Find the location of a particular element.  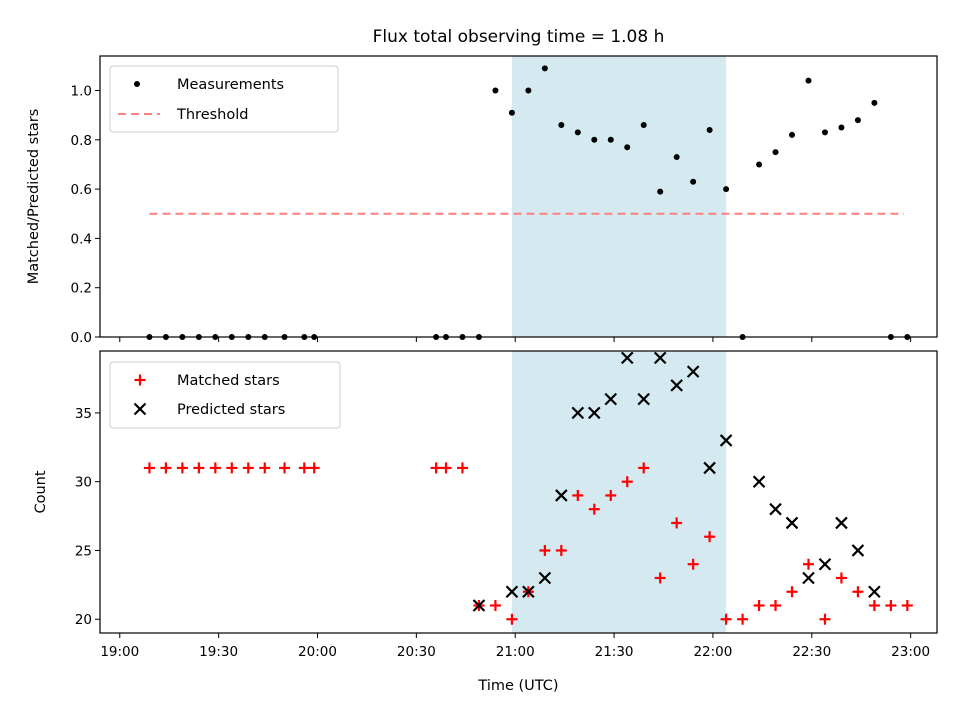

top-x-ticks is located at coordinates (515, 339).